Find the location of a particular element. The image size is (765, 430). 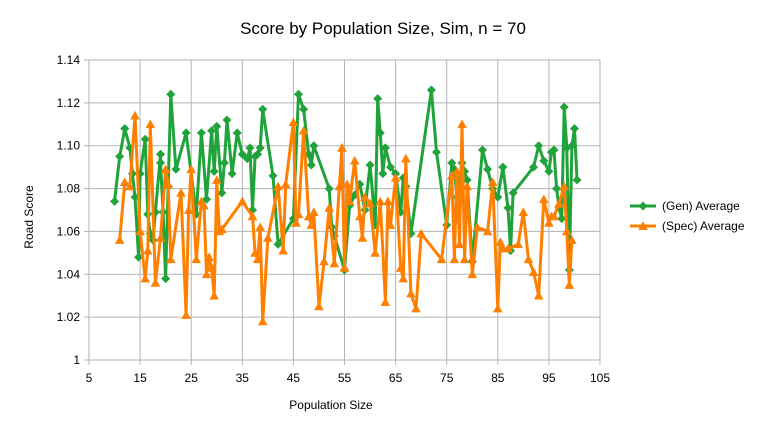

x-tick-label: 35 is located at coordinates (243, 378).